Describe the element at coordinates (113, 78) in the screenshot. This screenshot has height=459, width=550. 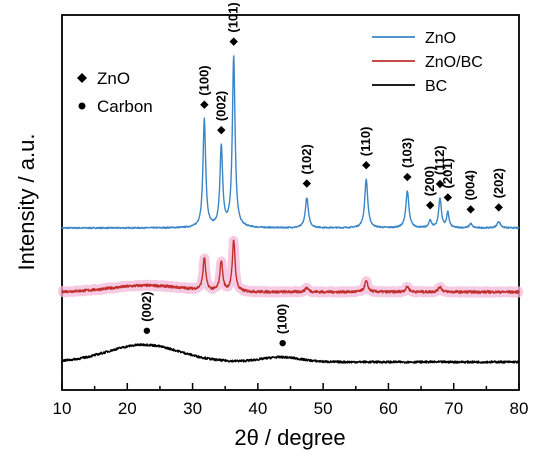
I see `marker-key-label: ZnO` at that location.